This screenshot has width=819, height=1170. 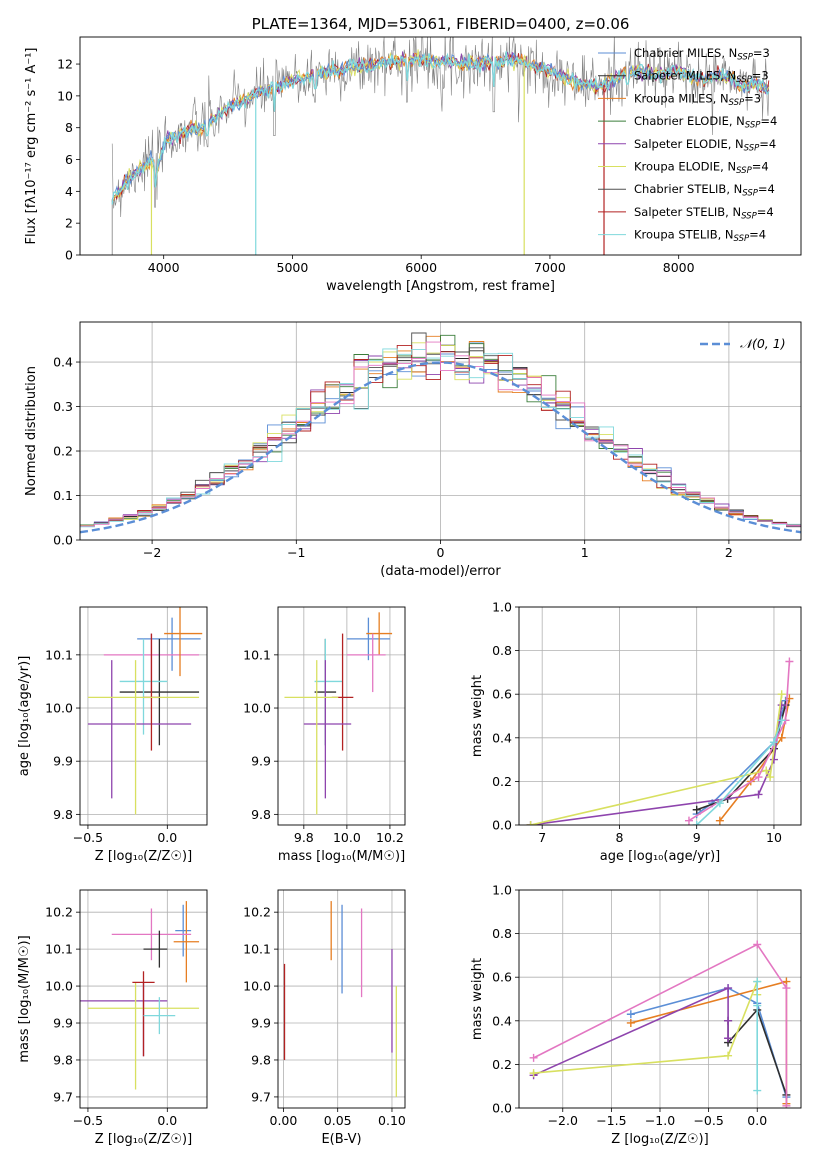 I want to click on residuals-xtick-label: −1, so click(x=296, y=552).